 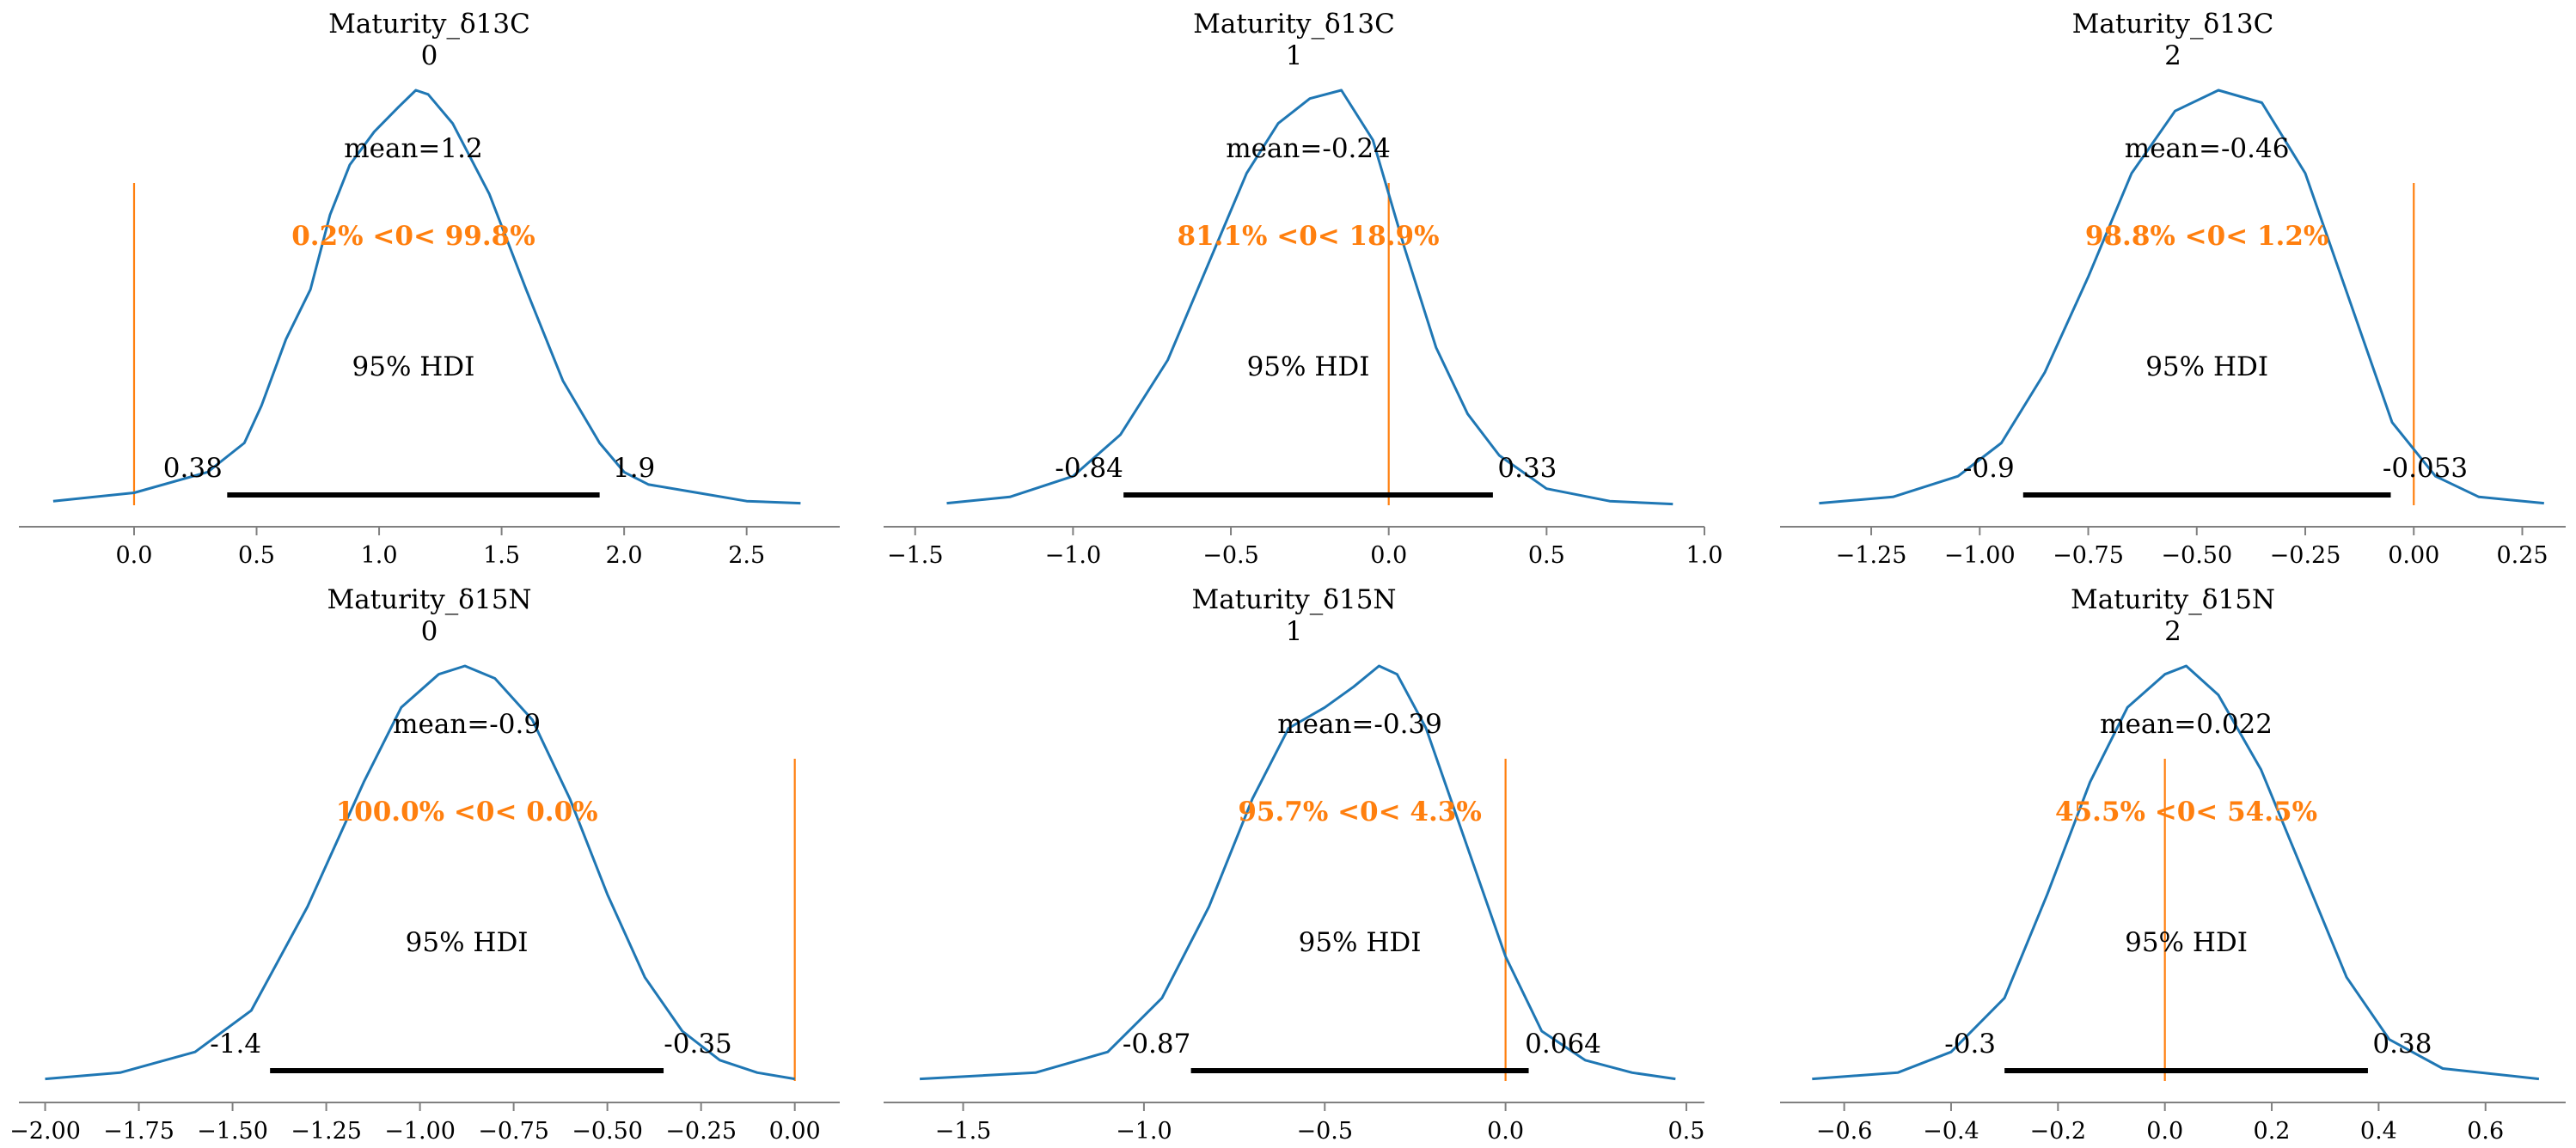 I want to click on hdi-high-label: 0.38, so click(x=2402, y=1044).